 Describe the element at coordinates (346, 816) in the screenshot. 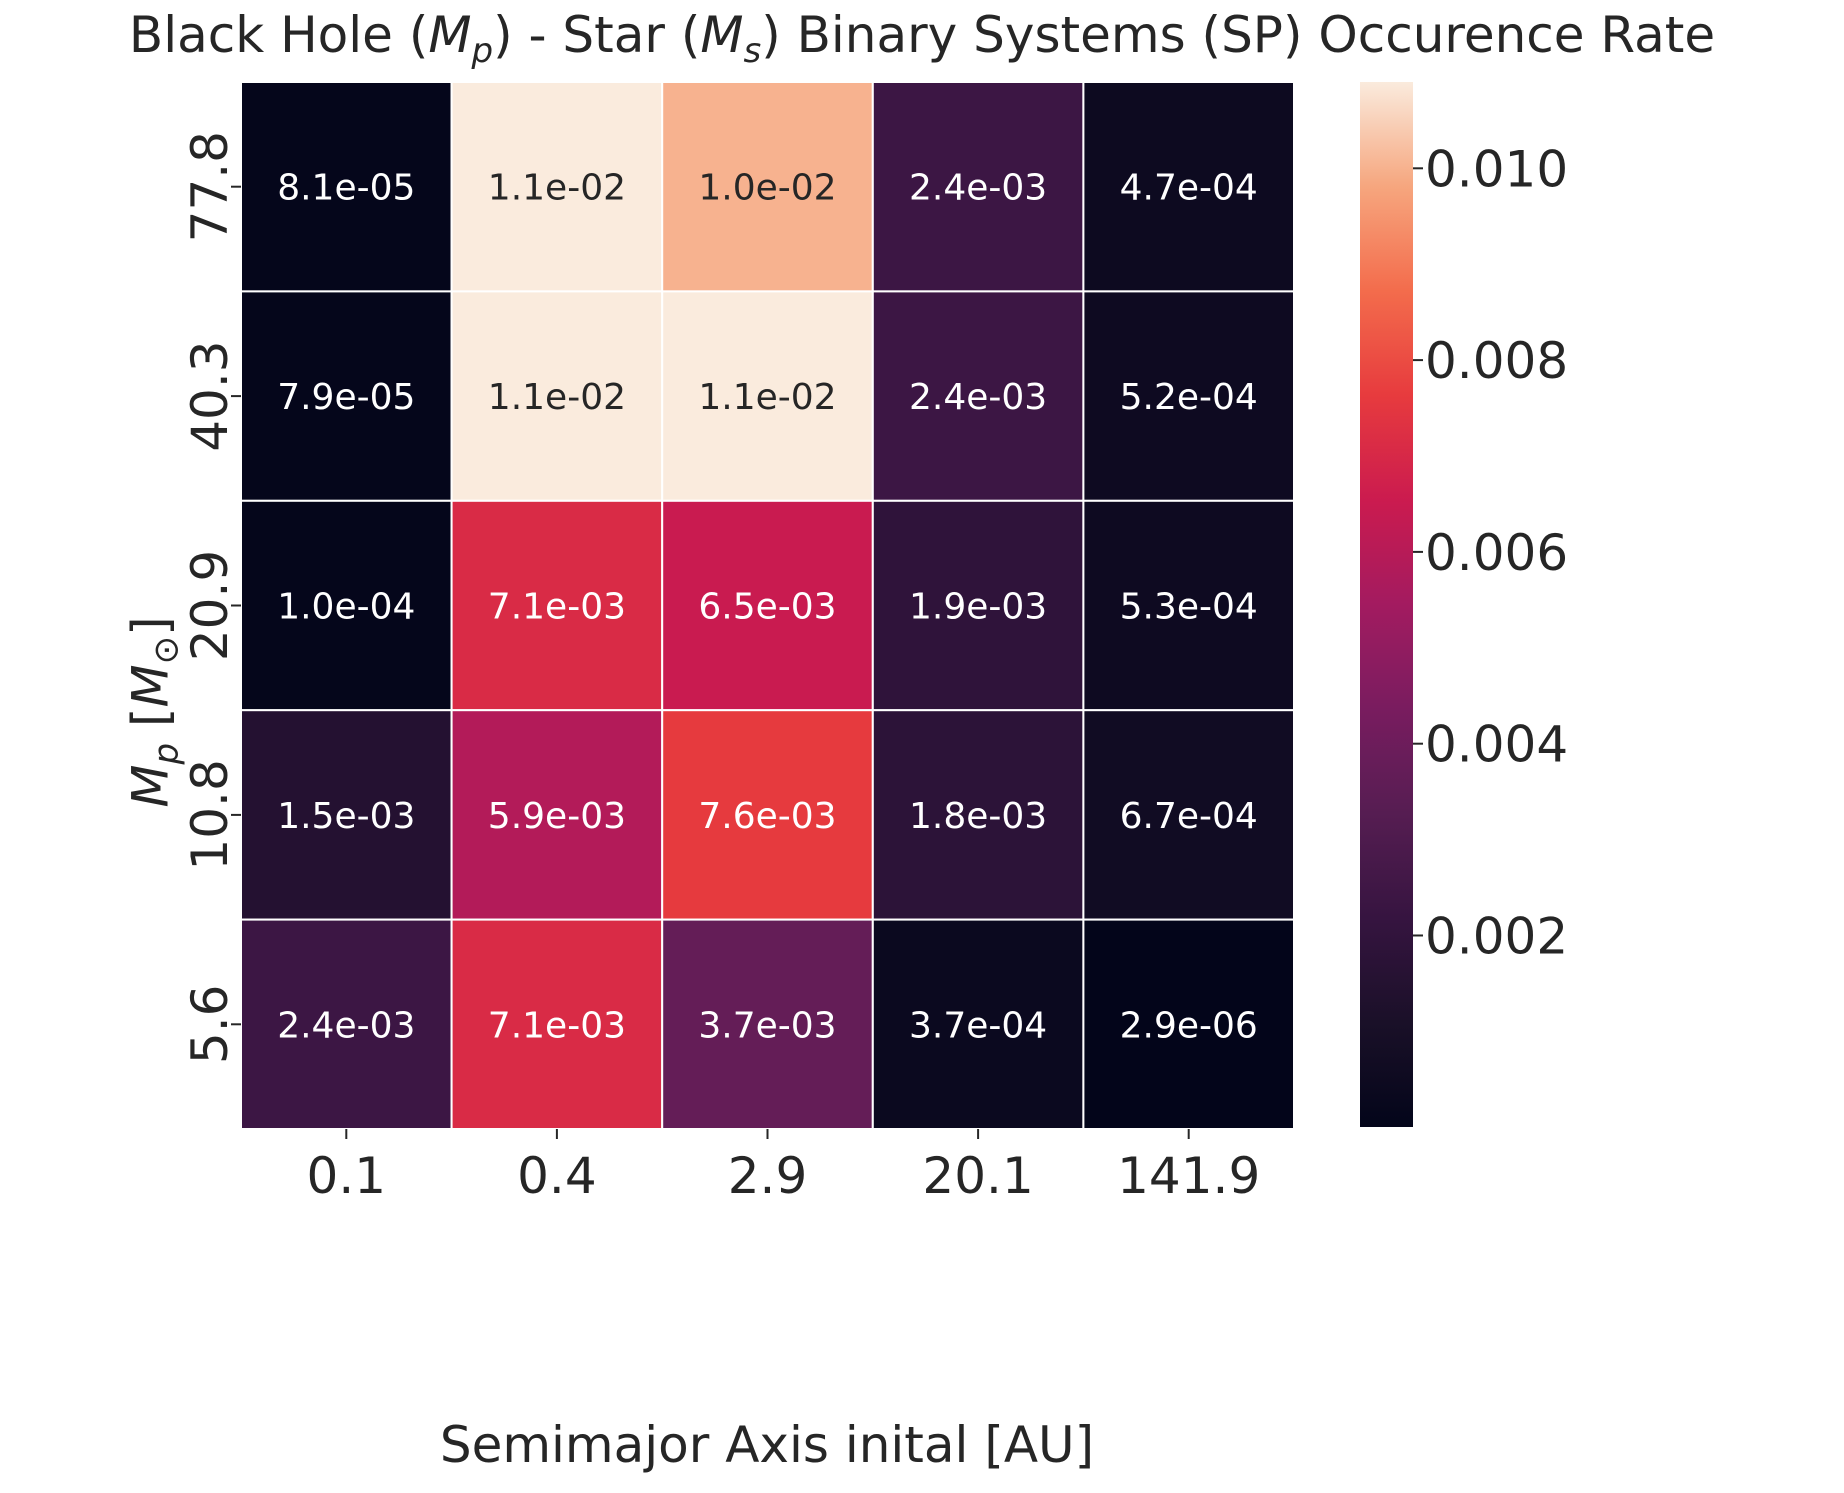

I see `cell-value-label: 1.5e-03` at that location.